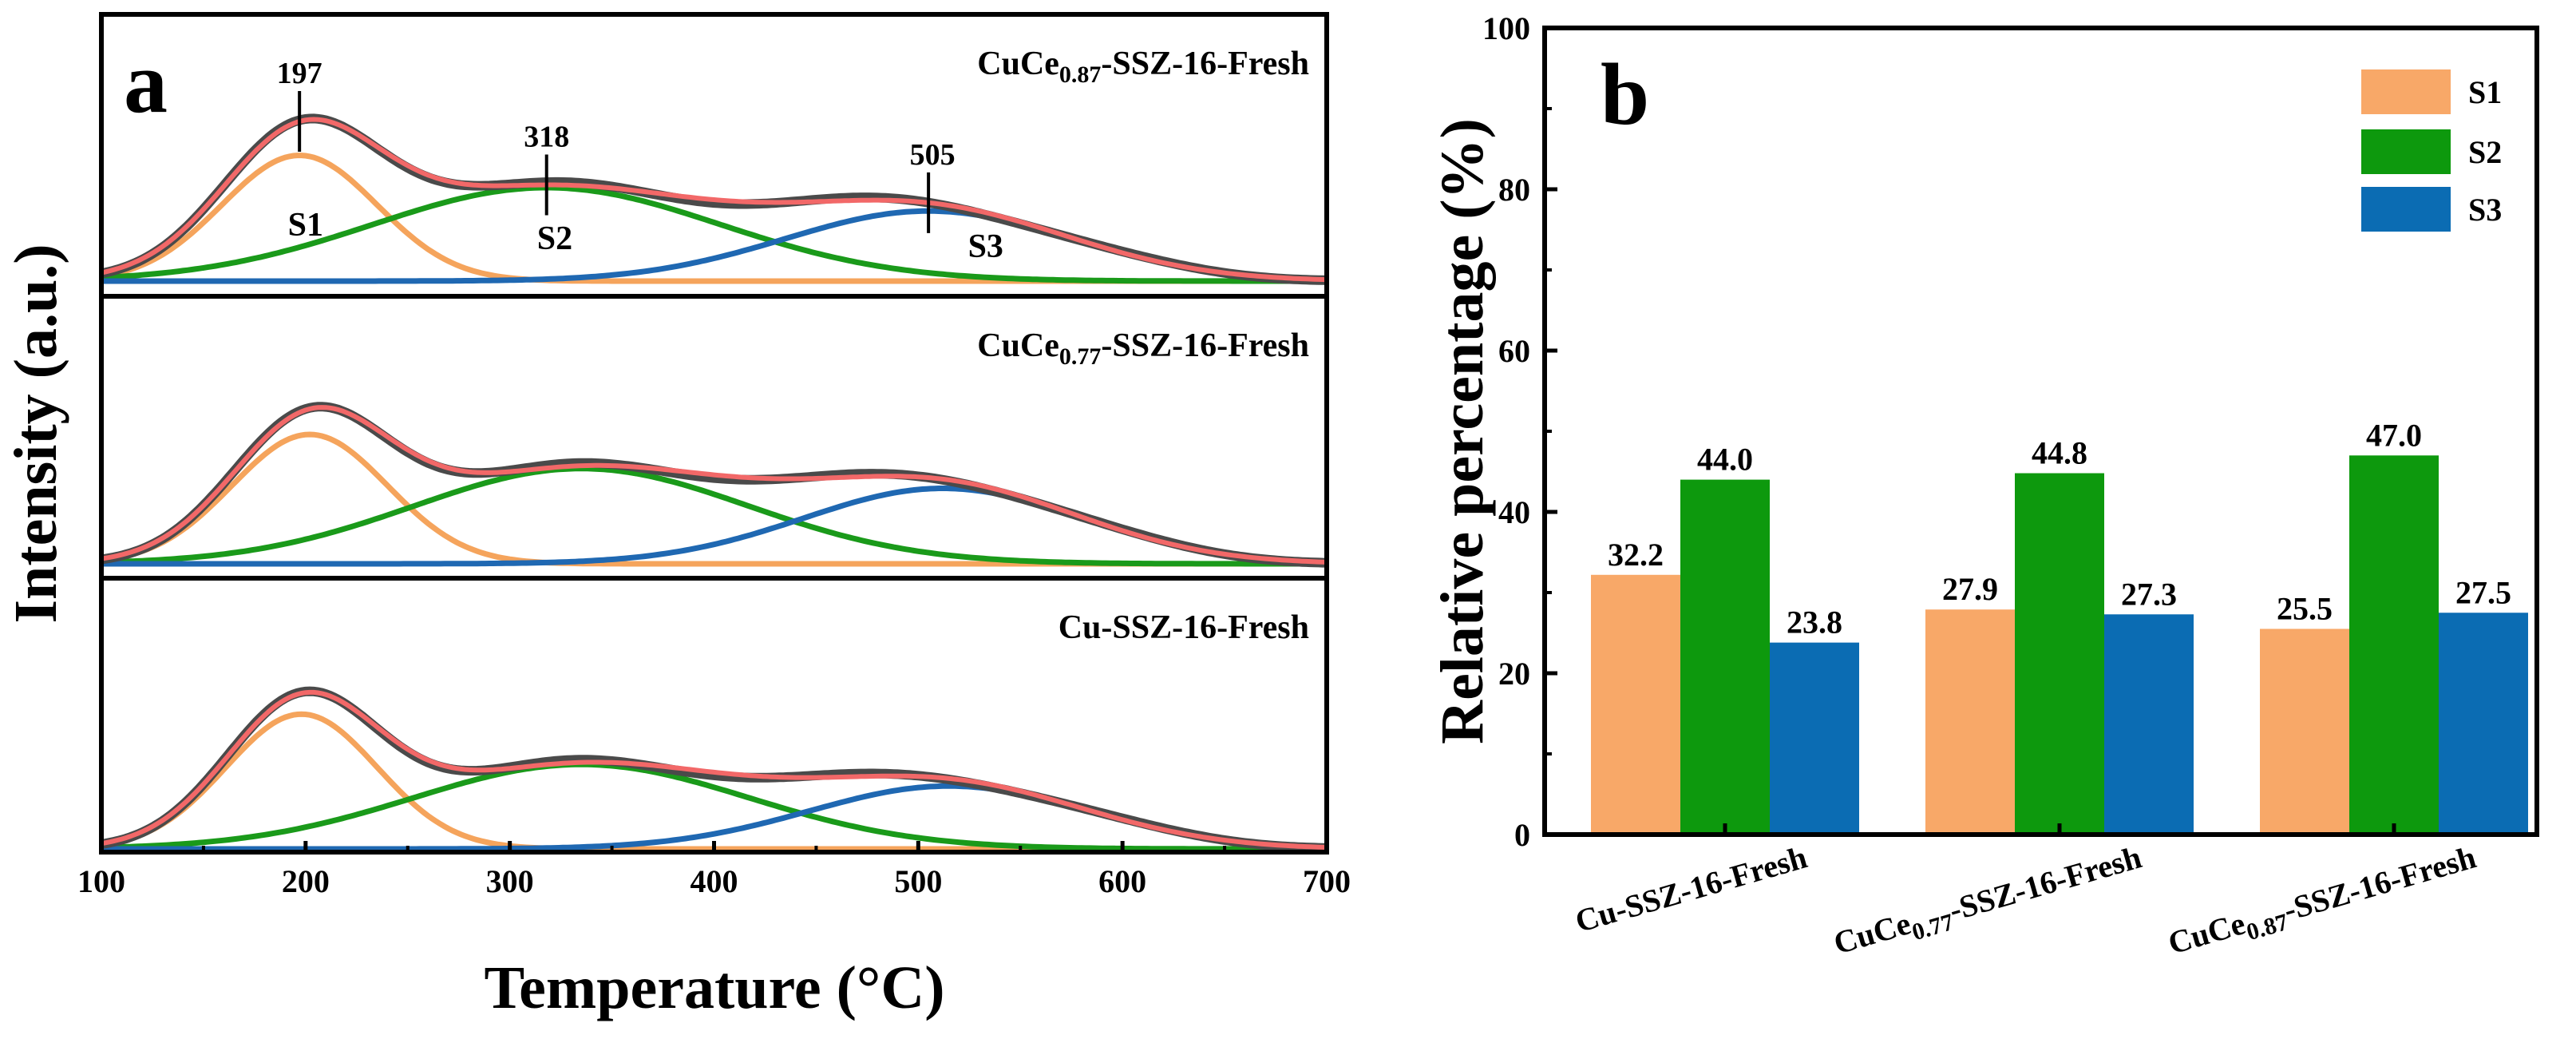 Image resolution: width=2576 pixels, height=1039 pixels. Describe the element at coordinates (1514, 351) in the screenshot. I see `panel-b-y-tick-label-60: 60` at that location.